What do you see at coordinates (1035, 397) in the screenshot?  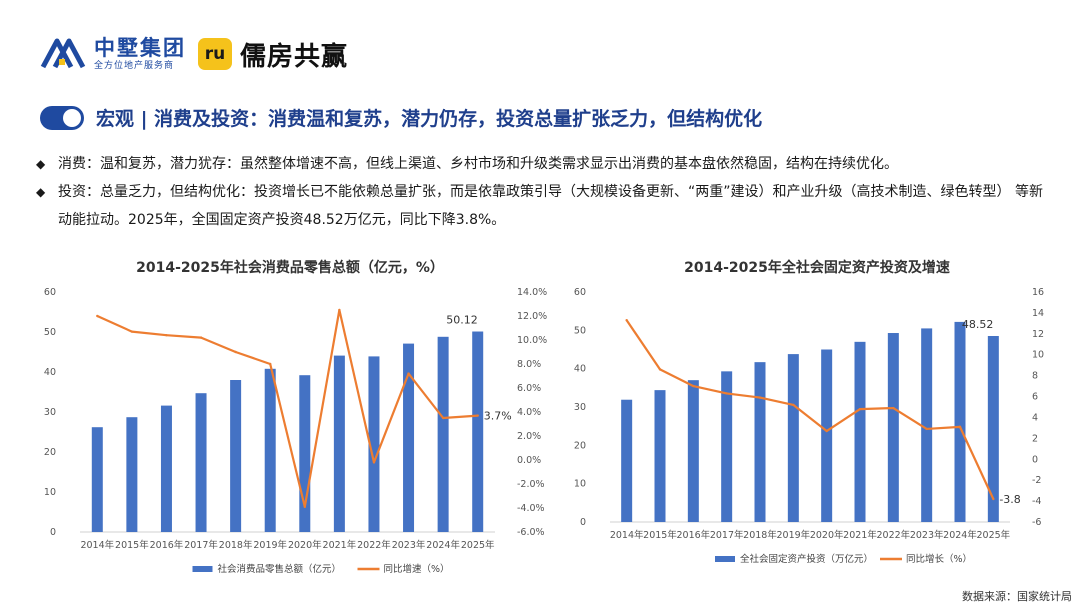 I see `right-axis-tick: 6` at bounding box center [1035, 397].